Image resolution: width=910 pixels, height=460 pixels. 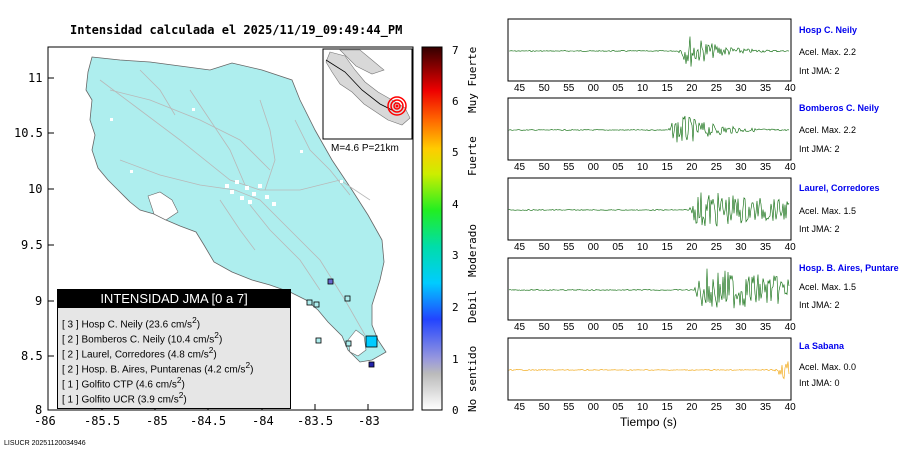 I want to click on colorbar-category: Debil, so click(x=472, y=306).